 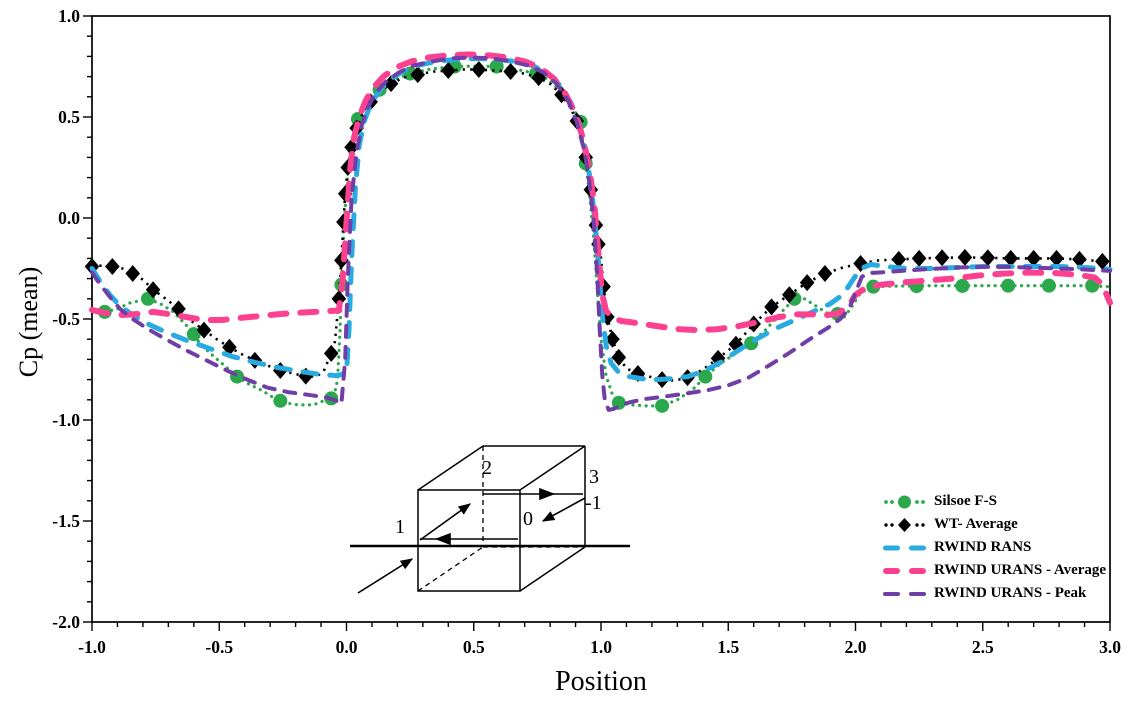 I want to click on y-axis-title: Cp (mean), so click(x=28, y=322).